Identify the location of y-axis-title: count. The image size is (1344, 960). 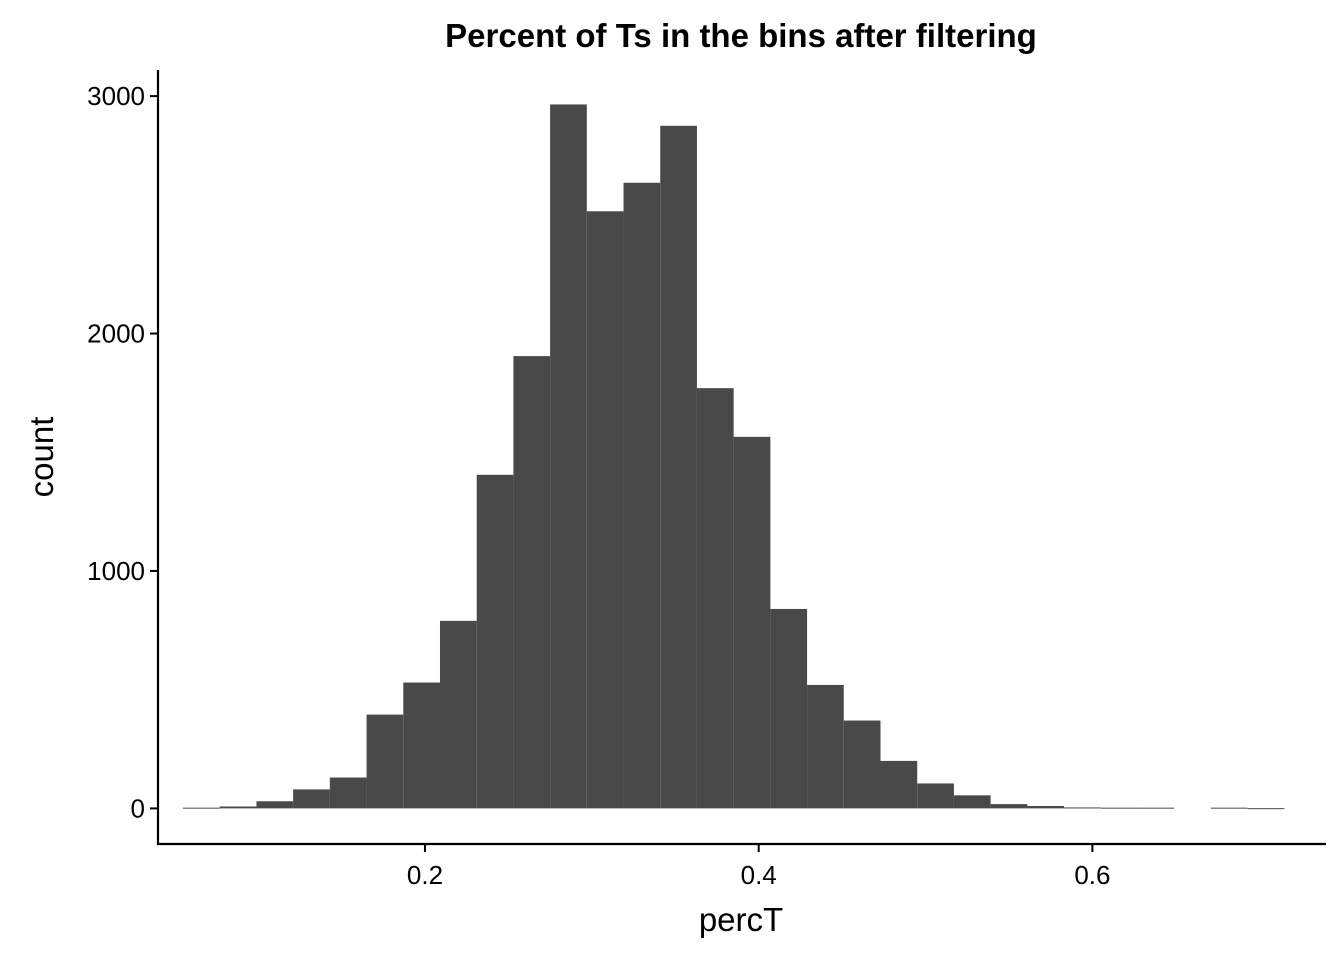
(41, 457).